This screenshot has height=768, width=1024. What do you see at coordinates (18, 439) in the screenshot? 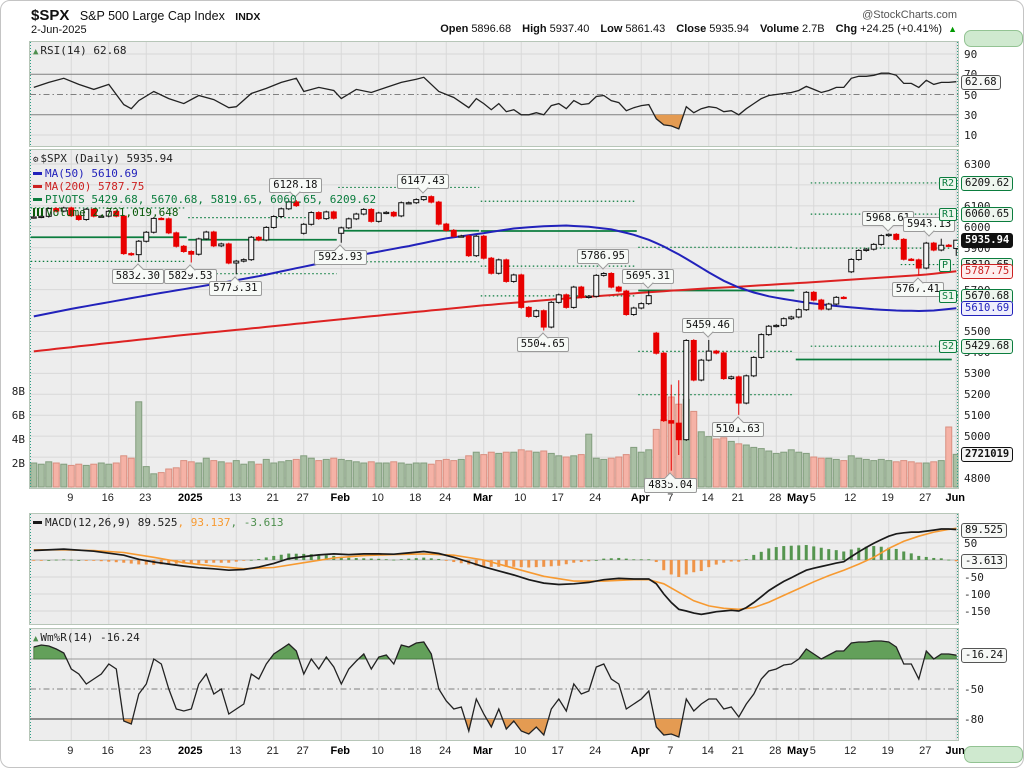
I see `volume-axis-tick: 4B` at bounding box center [18, 439].